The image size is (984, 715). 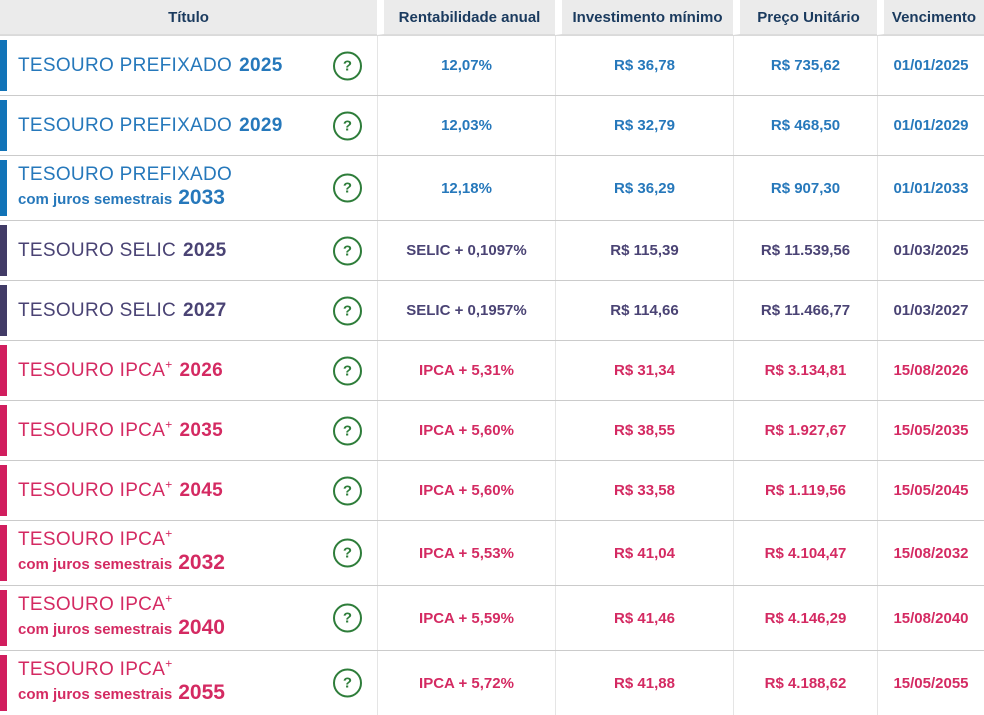 I want to click on annual-rate-cell: 12,18%, so click(x=466, y=188).